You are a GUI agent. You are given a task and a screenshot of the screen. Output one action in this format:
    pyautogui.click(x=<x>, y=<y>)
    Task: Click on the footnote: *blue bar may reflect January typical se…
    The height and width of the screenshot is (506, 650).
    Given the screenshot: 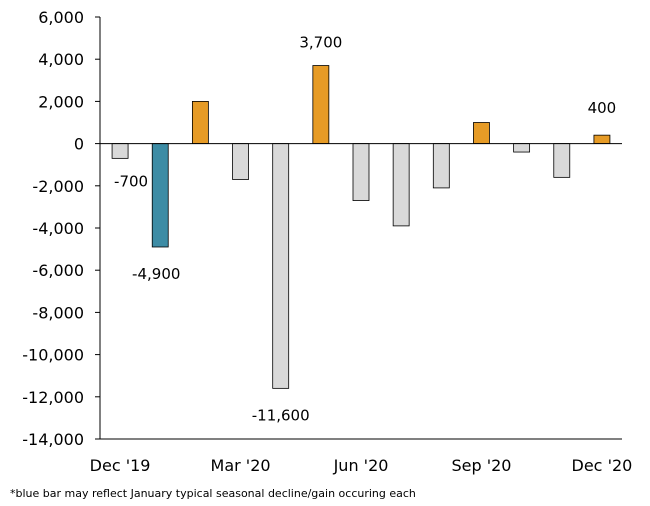 What is the action you would take?
    pyautogui.click(x=213, y=493)
    